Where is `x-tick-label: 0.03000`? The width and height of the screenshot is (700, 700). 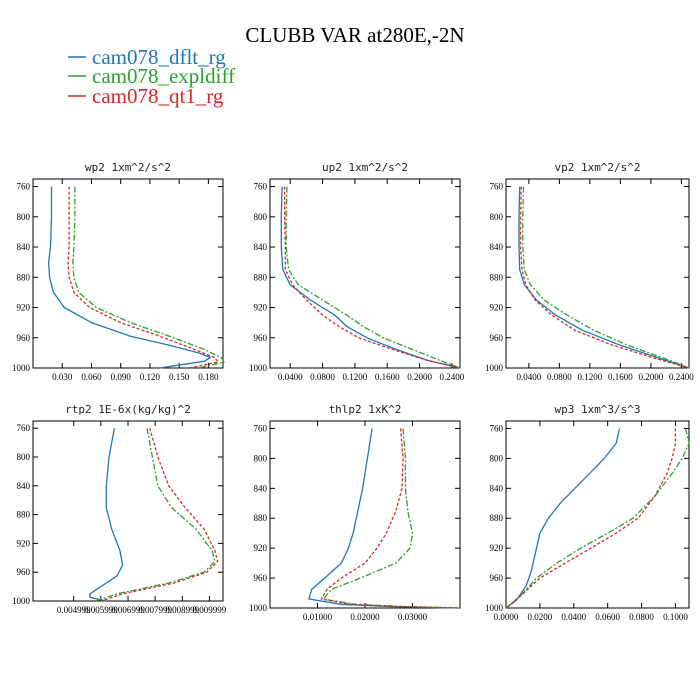
x-tick-label: 0.03000 is located at coordinates (413, 617).